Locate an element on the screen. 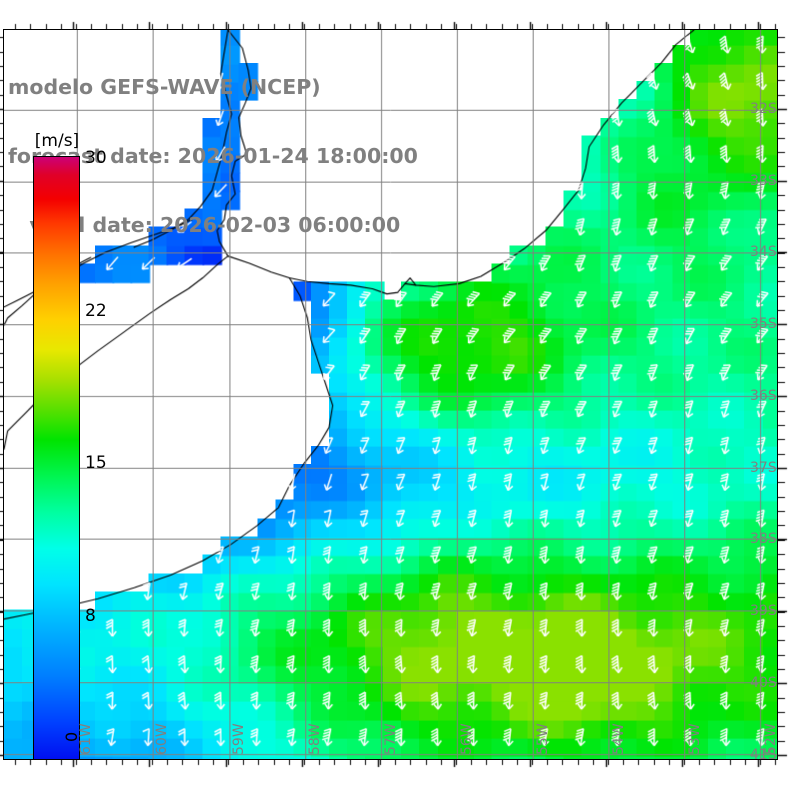  title-model: modelo GEFS-WAVE (NCEP) is located at coordinates (164, 87).